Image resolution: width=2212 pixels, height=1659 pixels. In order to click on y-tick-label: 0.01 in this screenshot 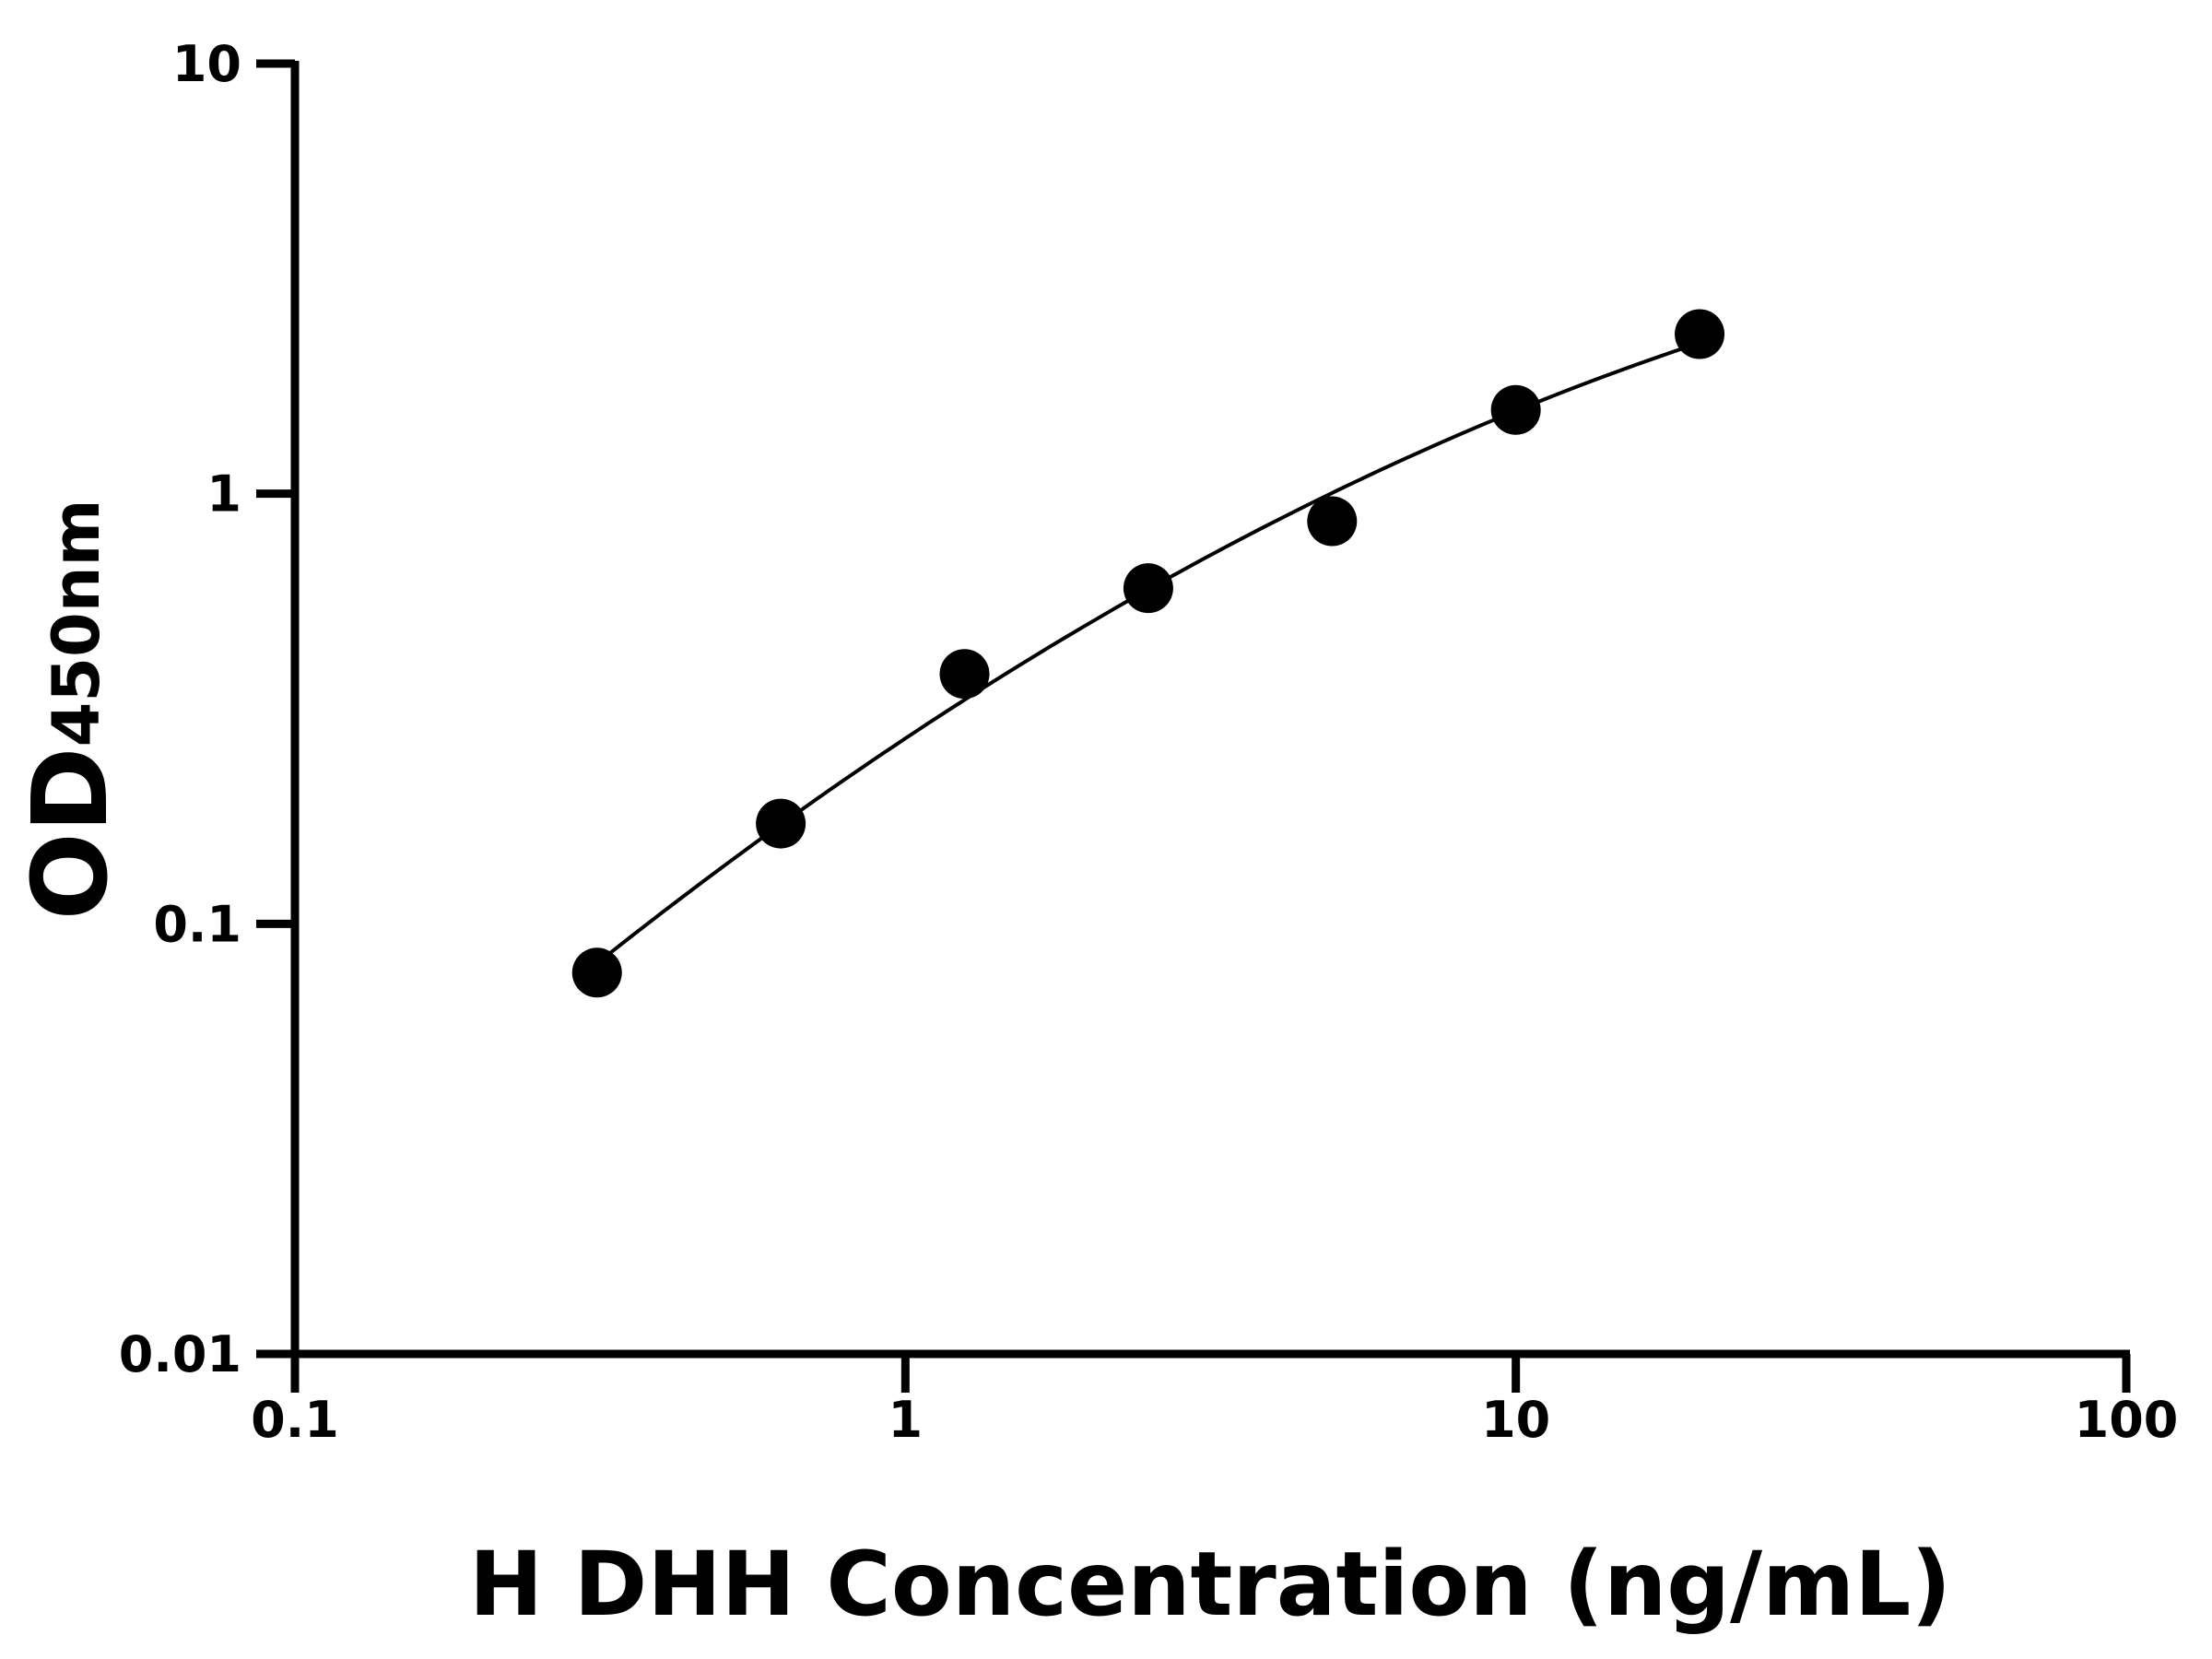, I will do `click(180, 1354)`.